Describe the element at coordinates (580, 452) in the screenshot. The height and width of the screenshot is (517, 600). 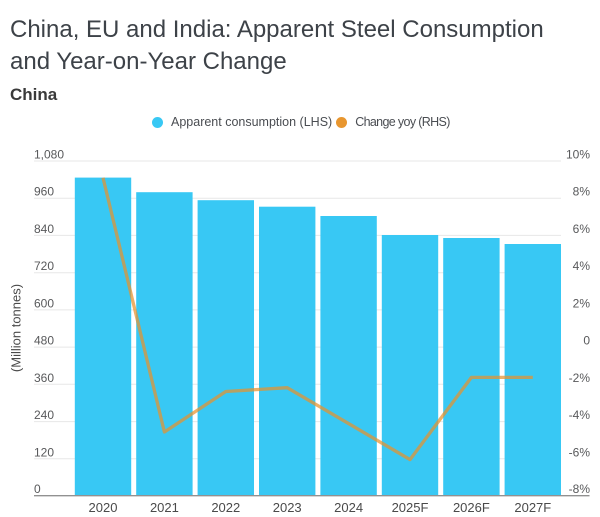
I see `svg-text: -6%` at that location.